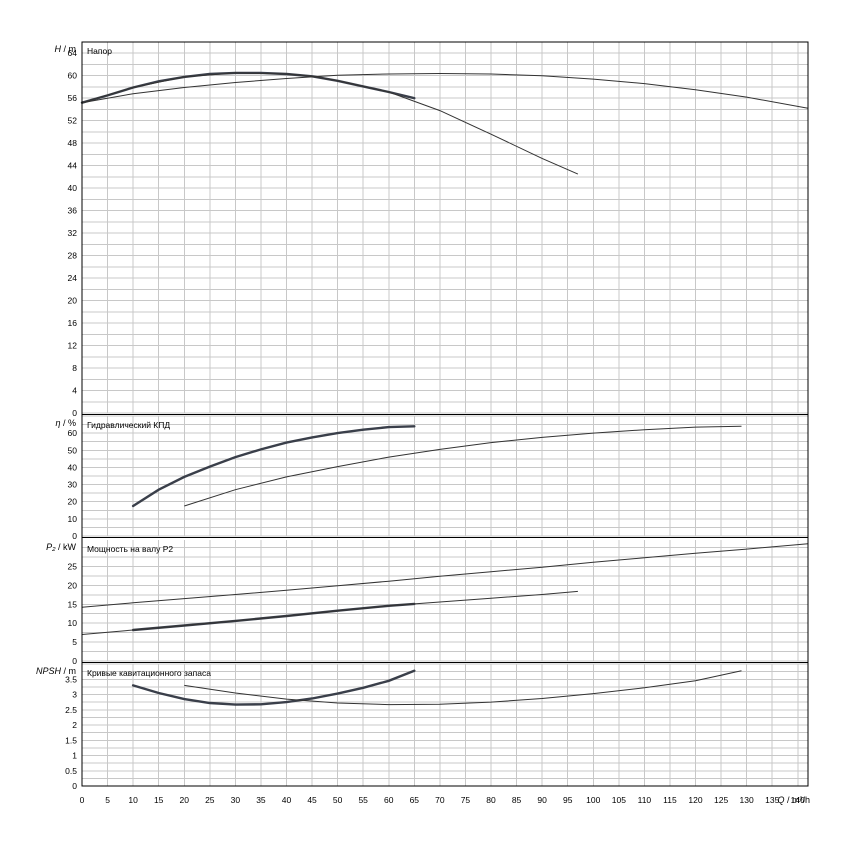 This screenshot has height=850, width=850. Describe the element at coordinates (73, 566) in the screenshot. I see `y-tick-label: 25` at that location.